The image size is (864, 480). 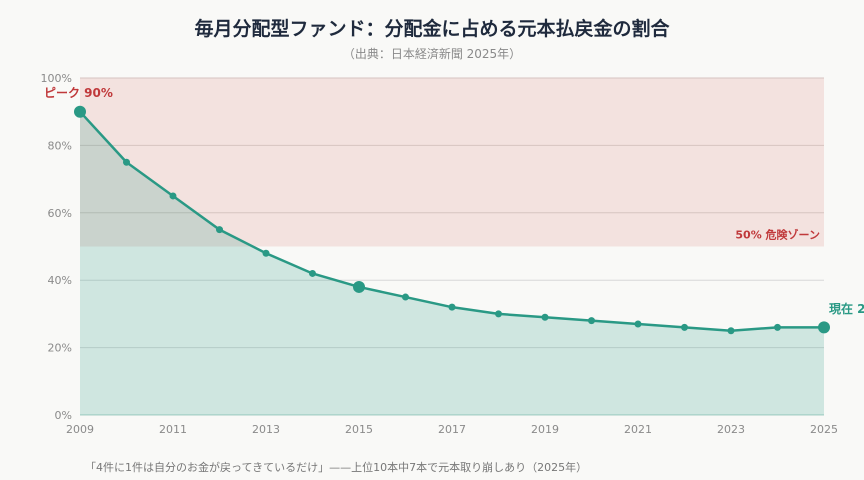 What do you see at coordinates (777, 235) in the screenshot?
I see `danger-zone-label: 50% 危険ゾーン` at bounding box center [777, 235].